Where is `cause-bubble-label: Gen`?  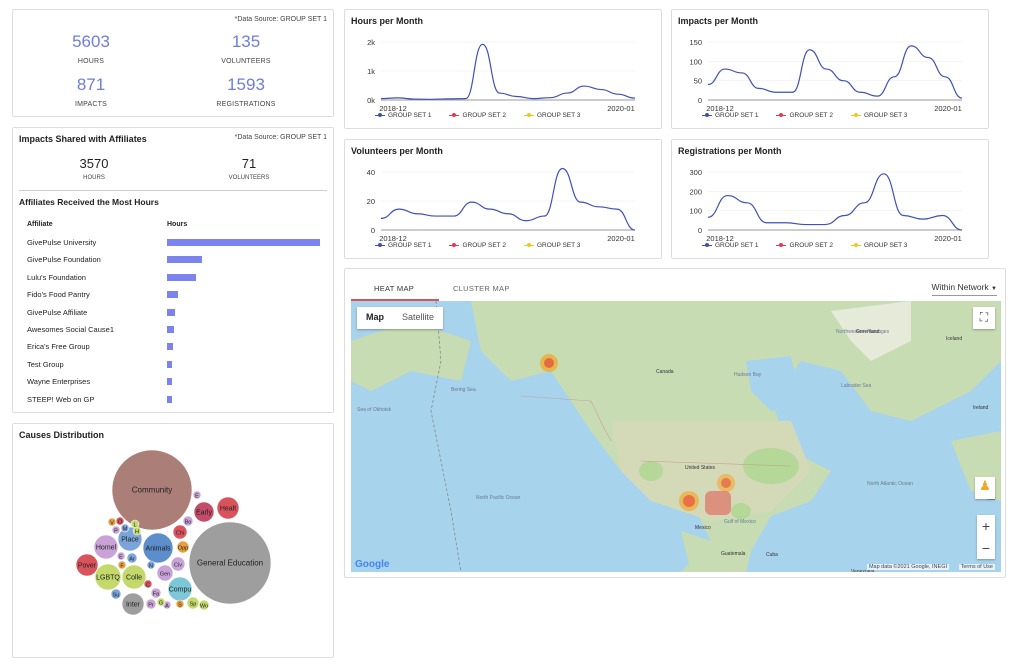
cause-bubble-label: Gen is located at coordinates (165, 574).